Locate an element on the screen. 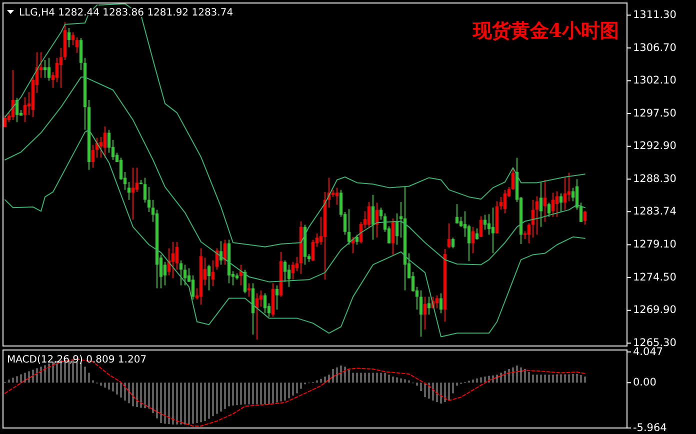  y-tick-label: 1292.90 is located at coordinates (654, 146).